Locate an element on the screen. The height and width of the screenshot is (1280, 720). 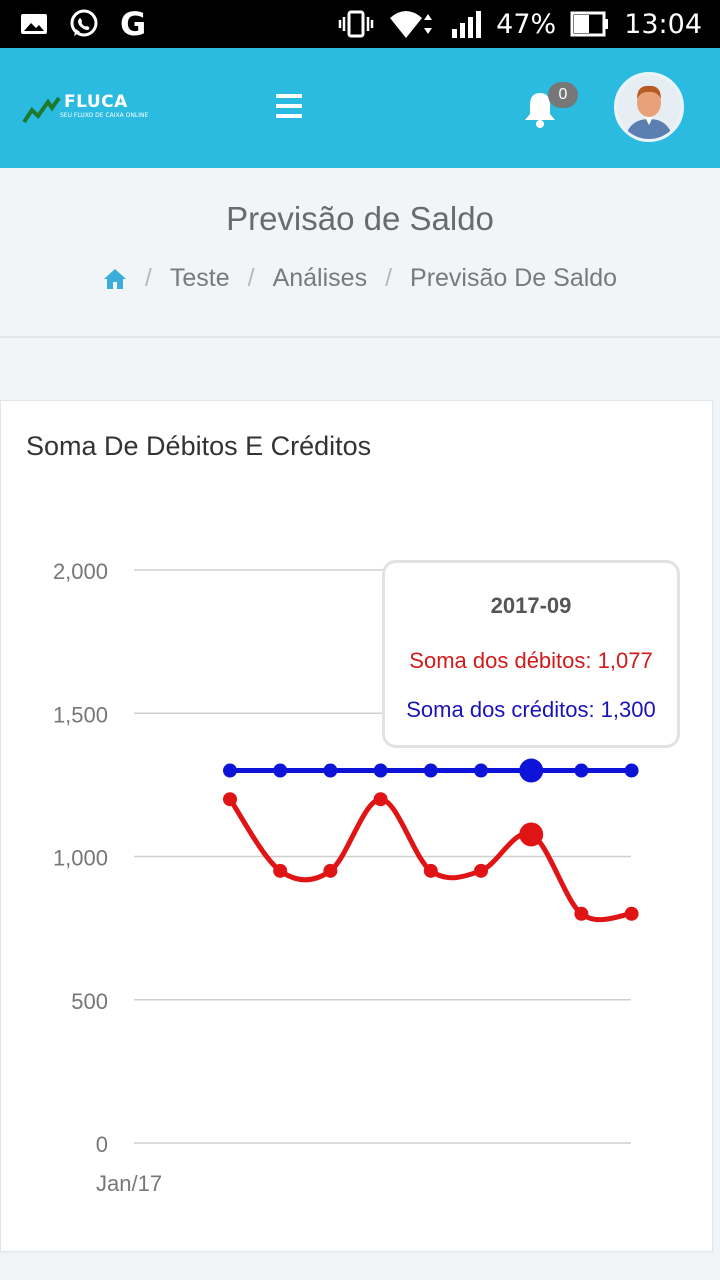
vibrate-icon is located at coordinates (356, 24).